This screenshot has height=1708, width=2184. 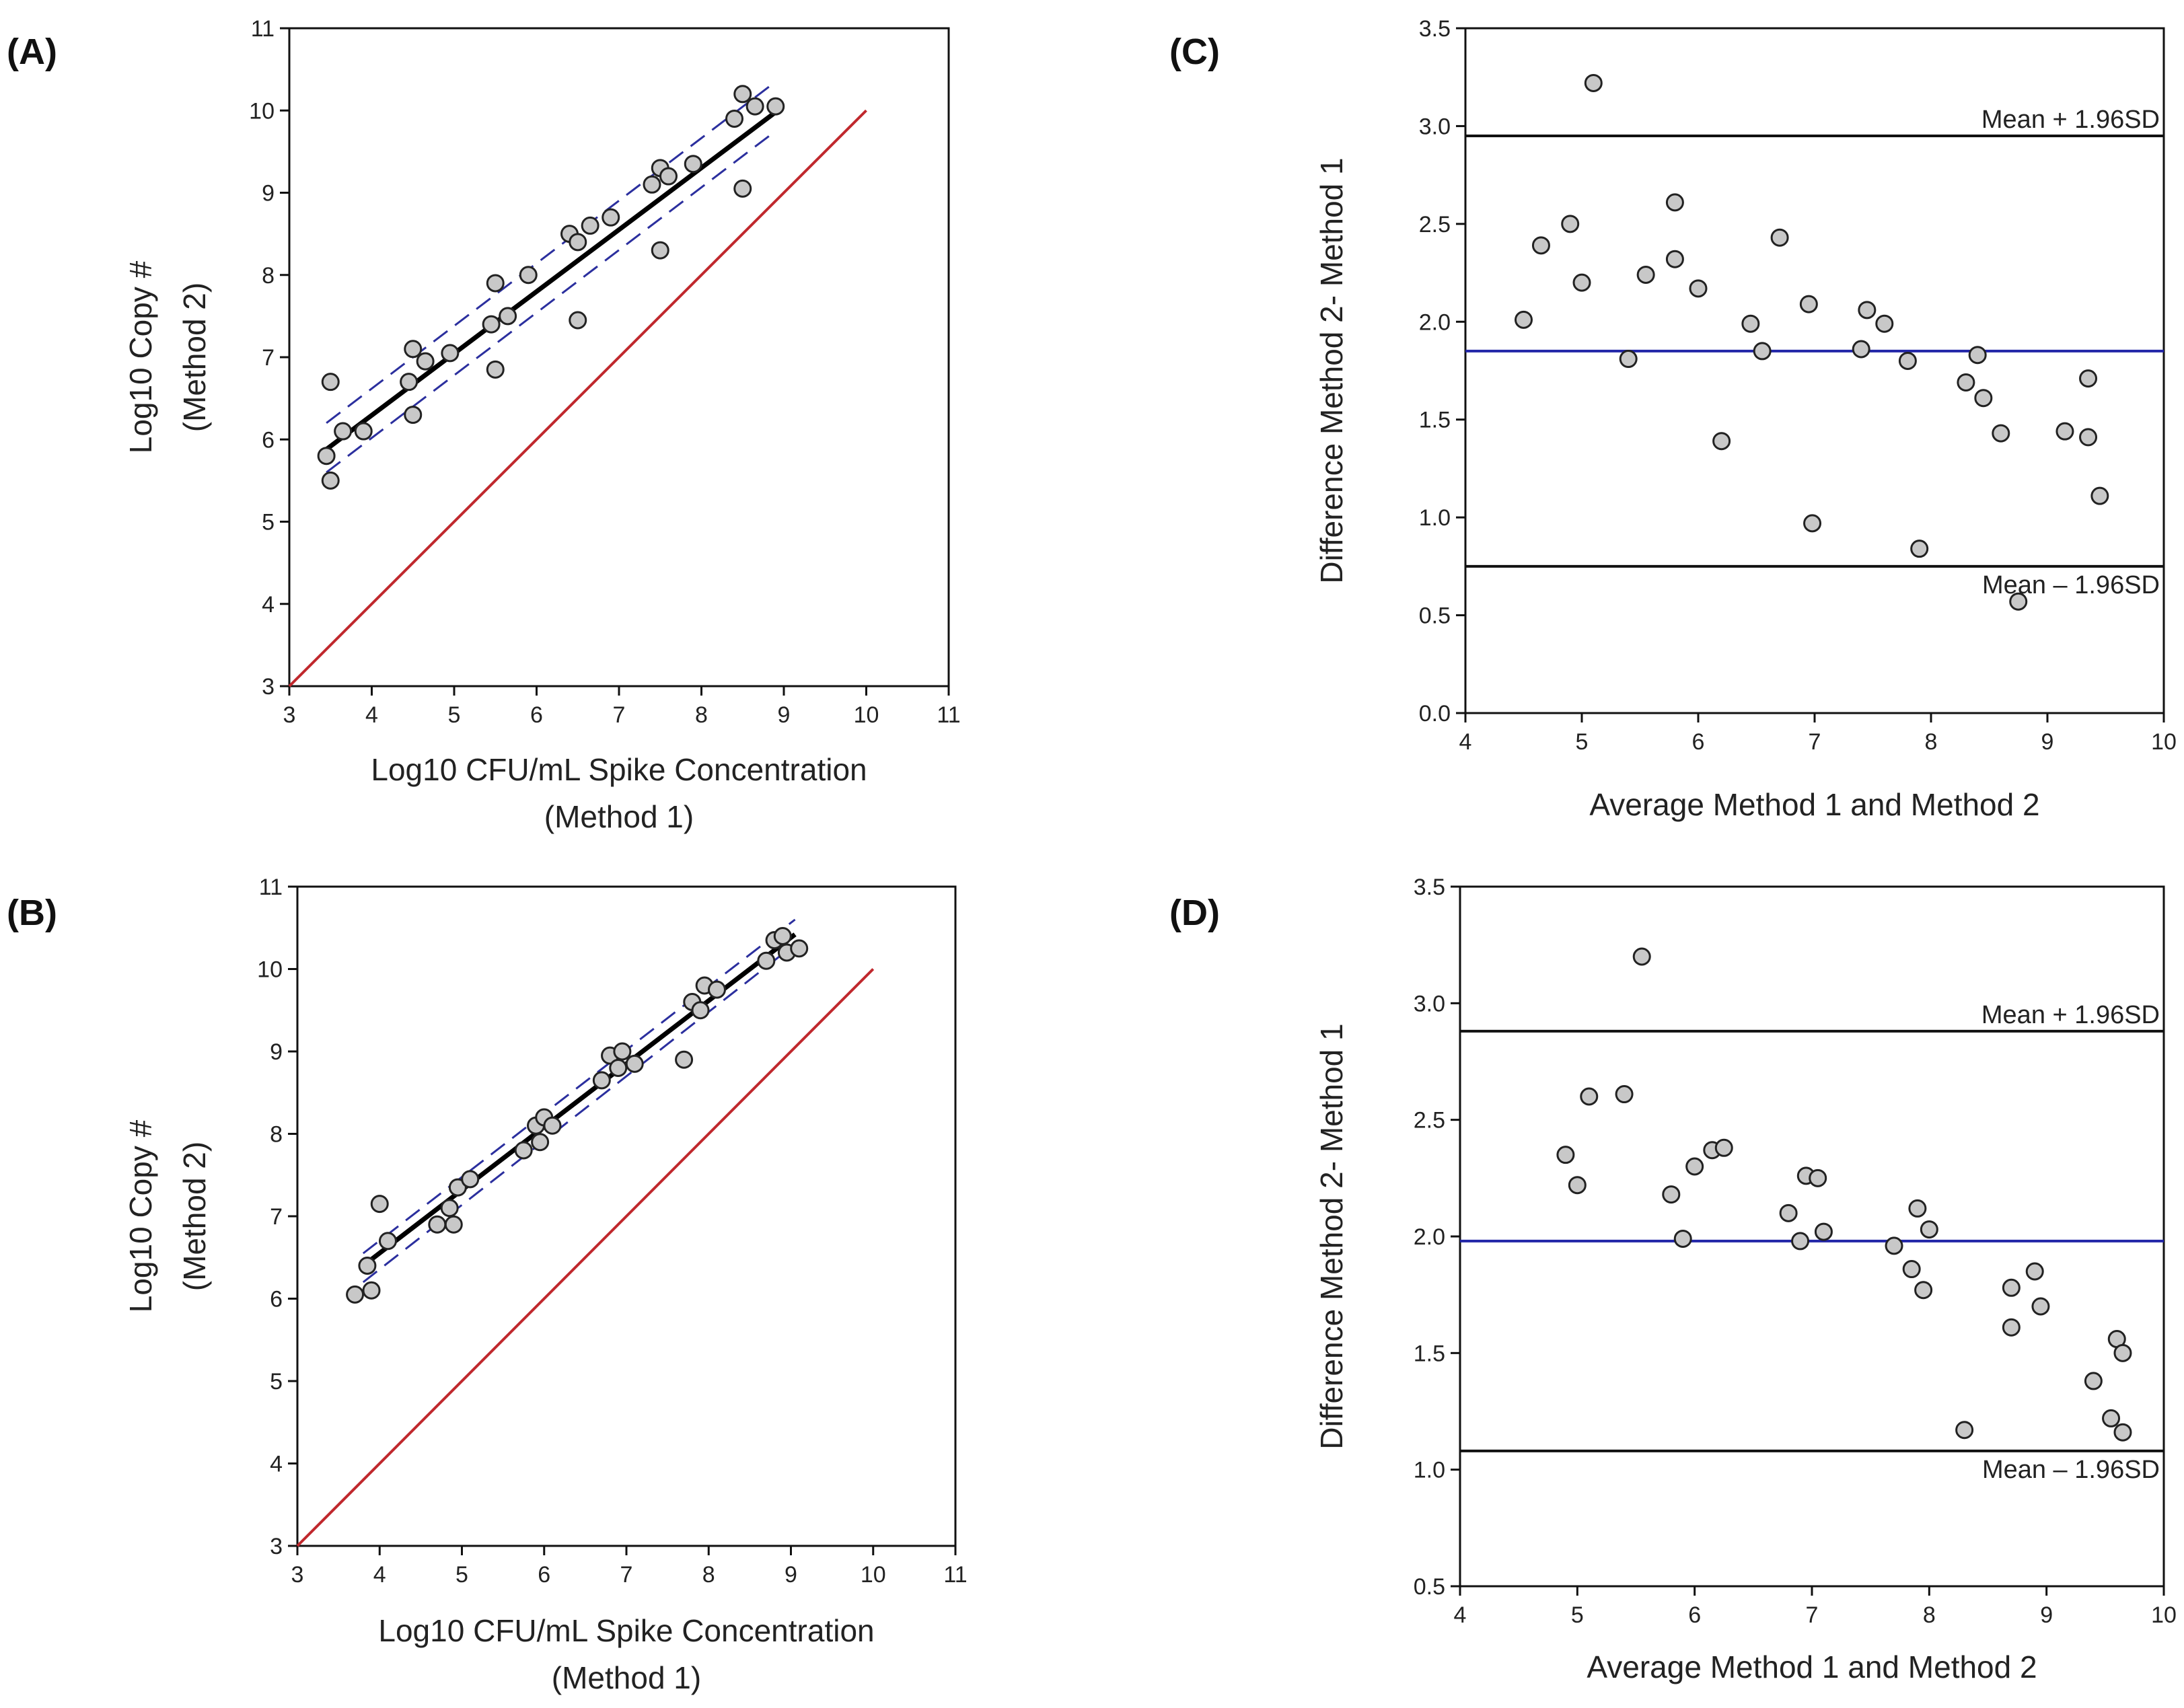 I want to click on y-tick-label: 11, so click(x=271, y=887).